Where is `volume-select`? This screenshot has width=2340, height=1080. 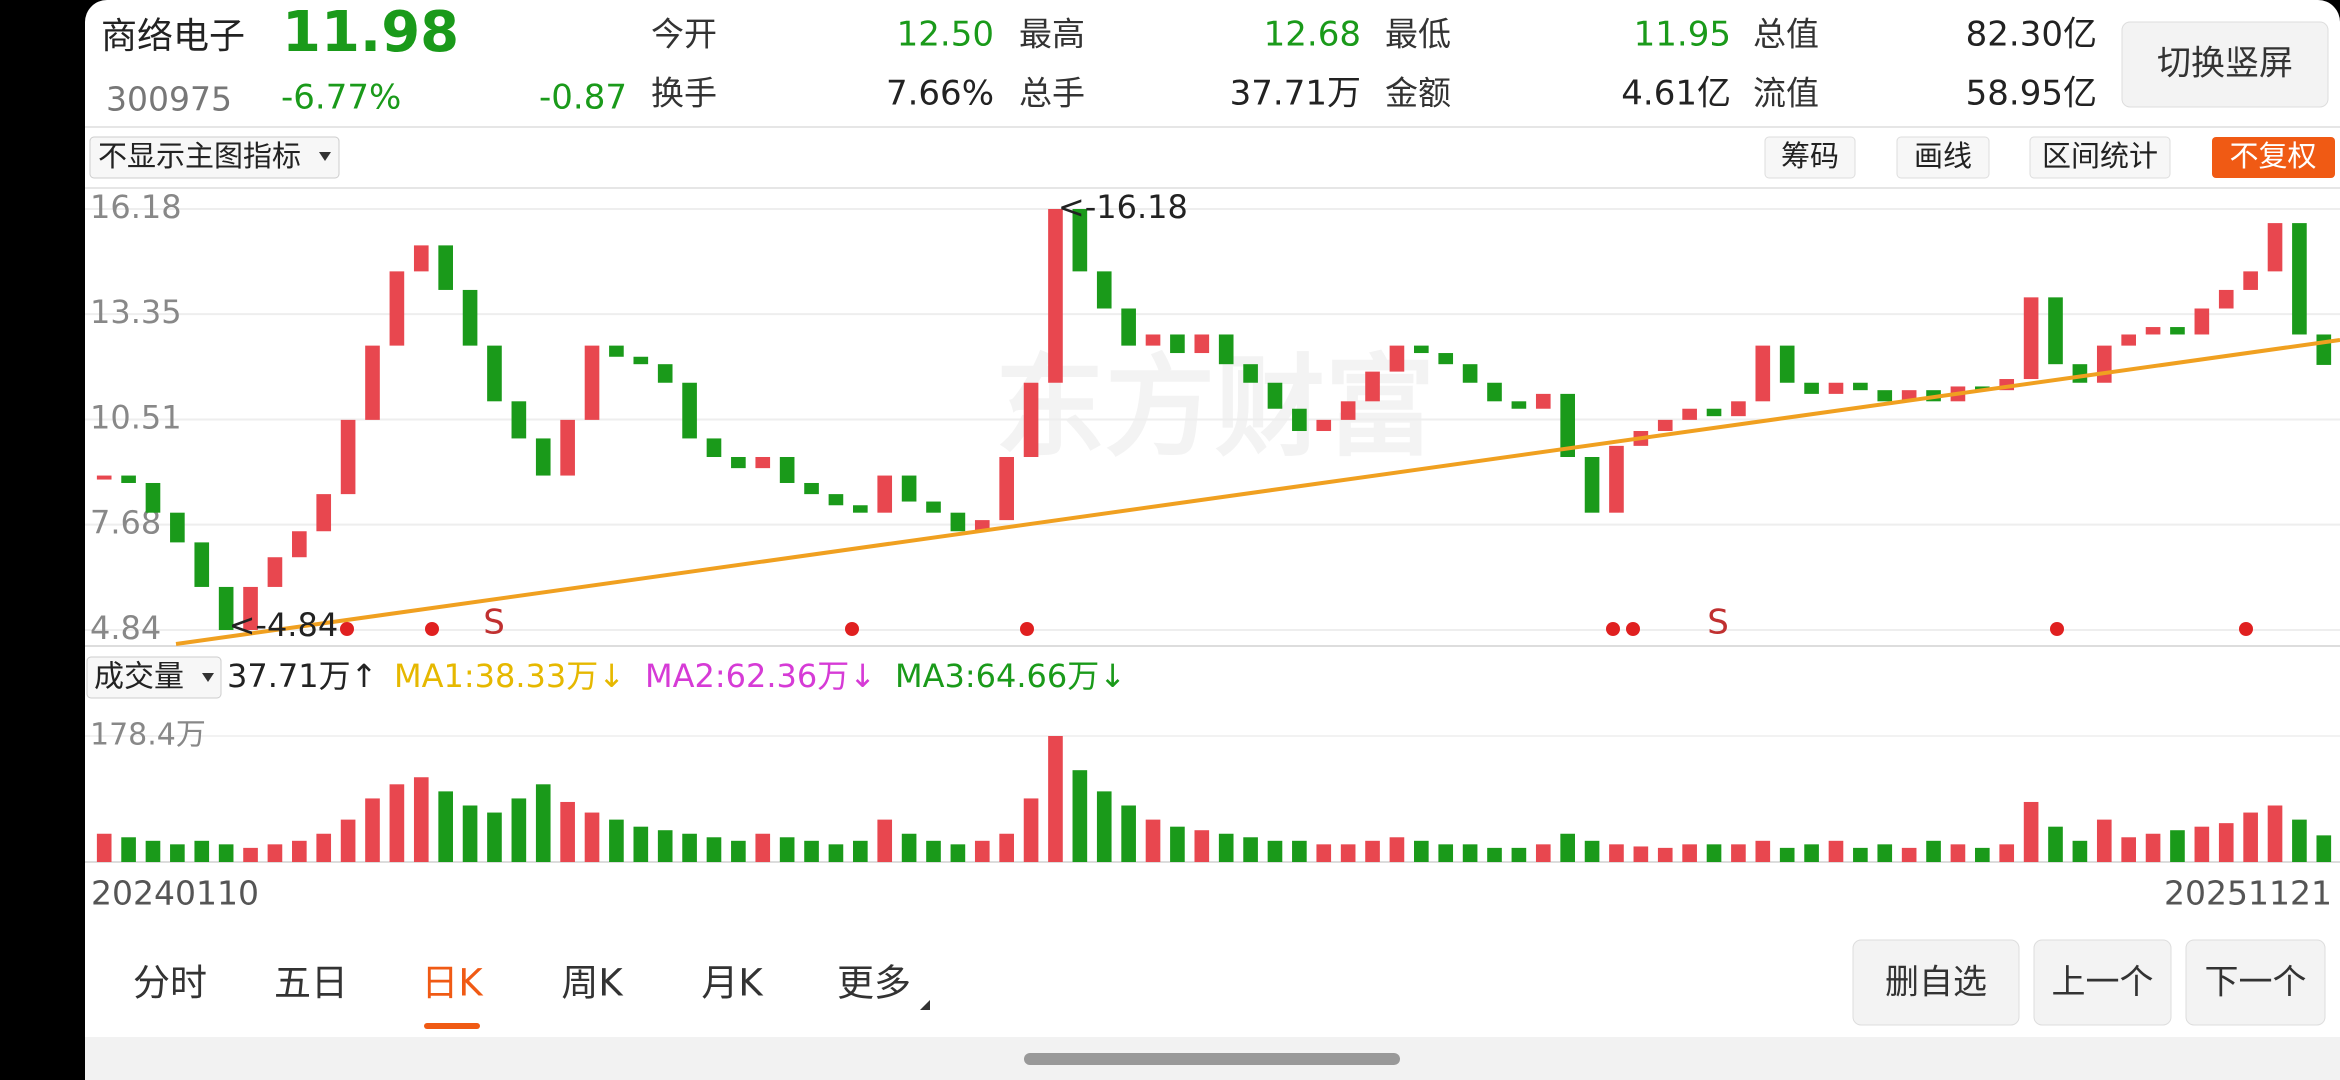 volume-select is located at coordinates (154, 677).